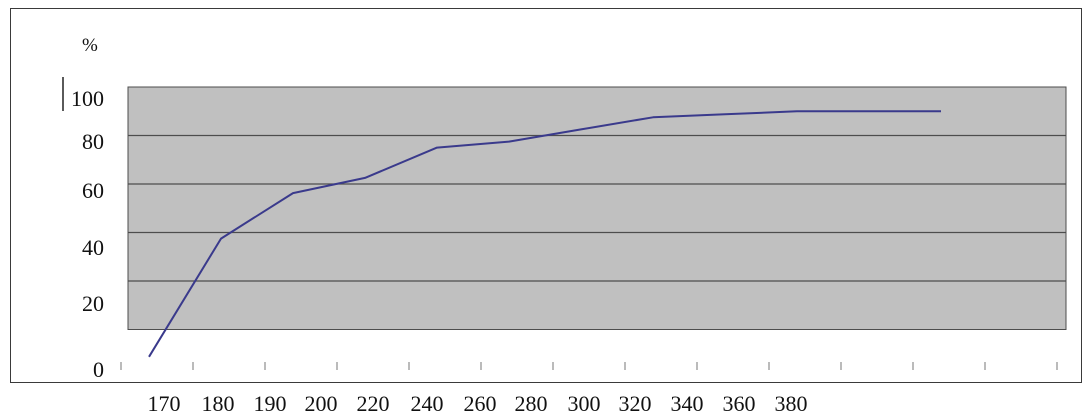 The height and width of the screenshot is (418, 1085). I want to click on x-tick-label: 180, so click(218, 403).